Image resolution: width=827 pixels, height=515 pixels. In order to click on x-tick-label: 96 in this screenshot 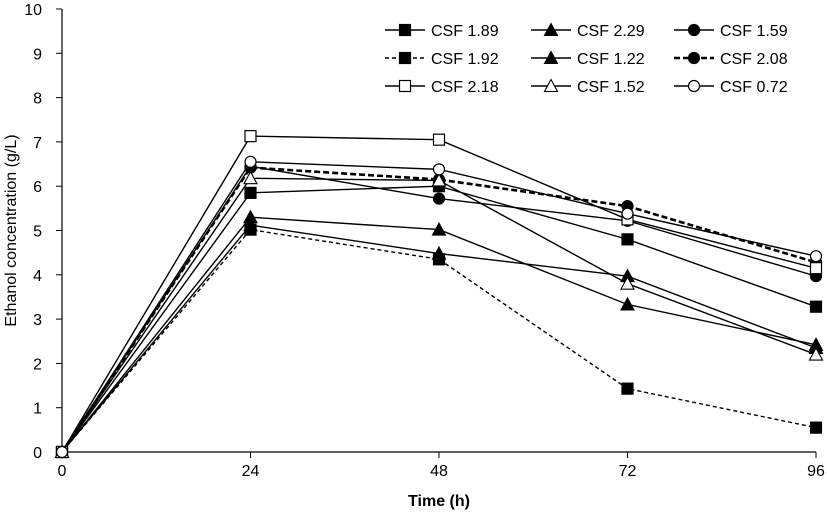, I will do `click(816, 471)`.